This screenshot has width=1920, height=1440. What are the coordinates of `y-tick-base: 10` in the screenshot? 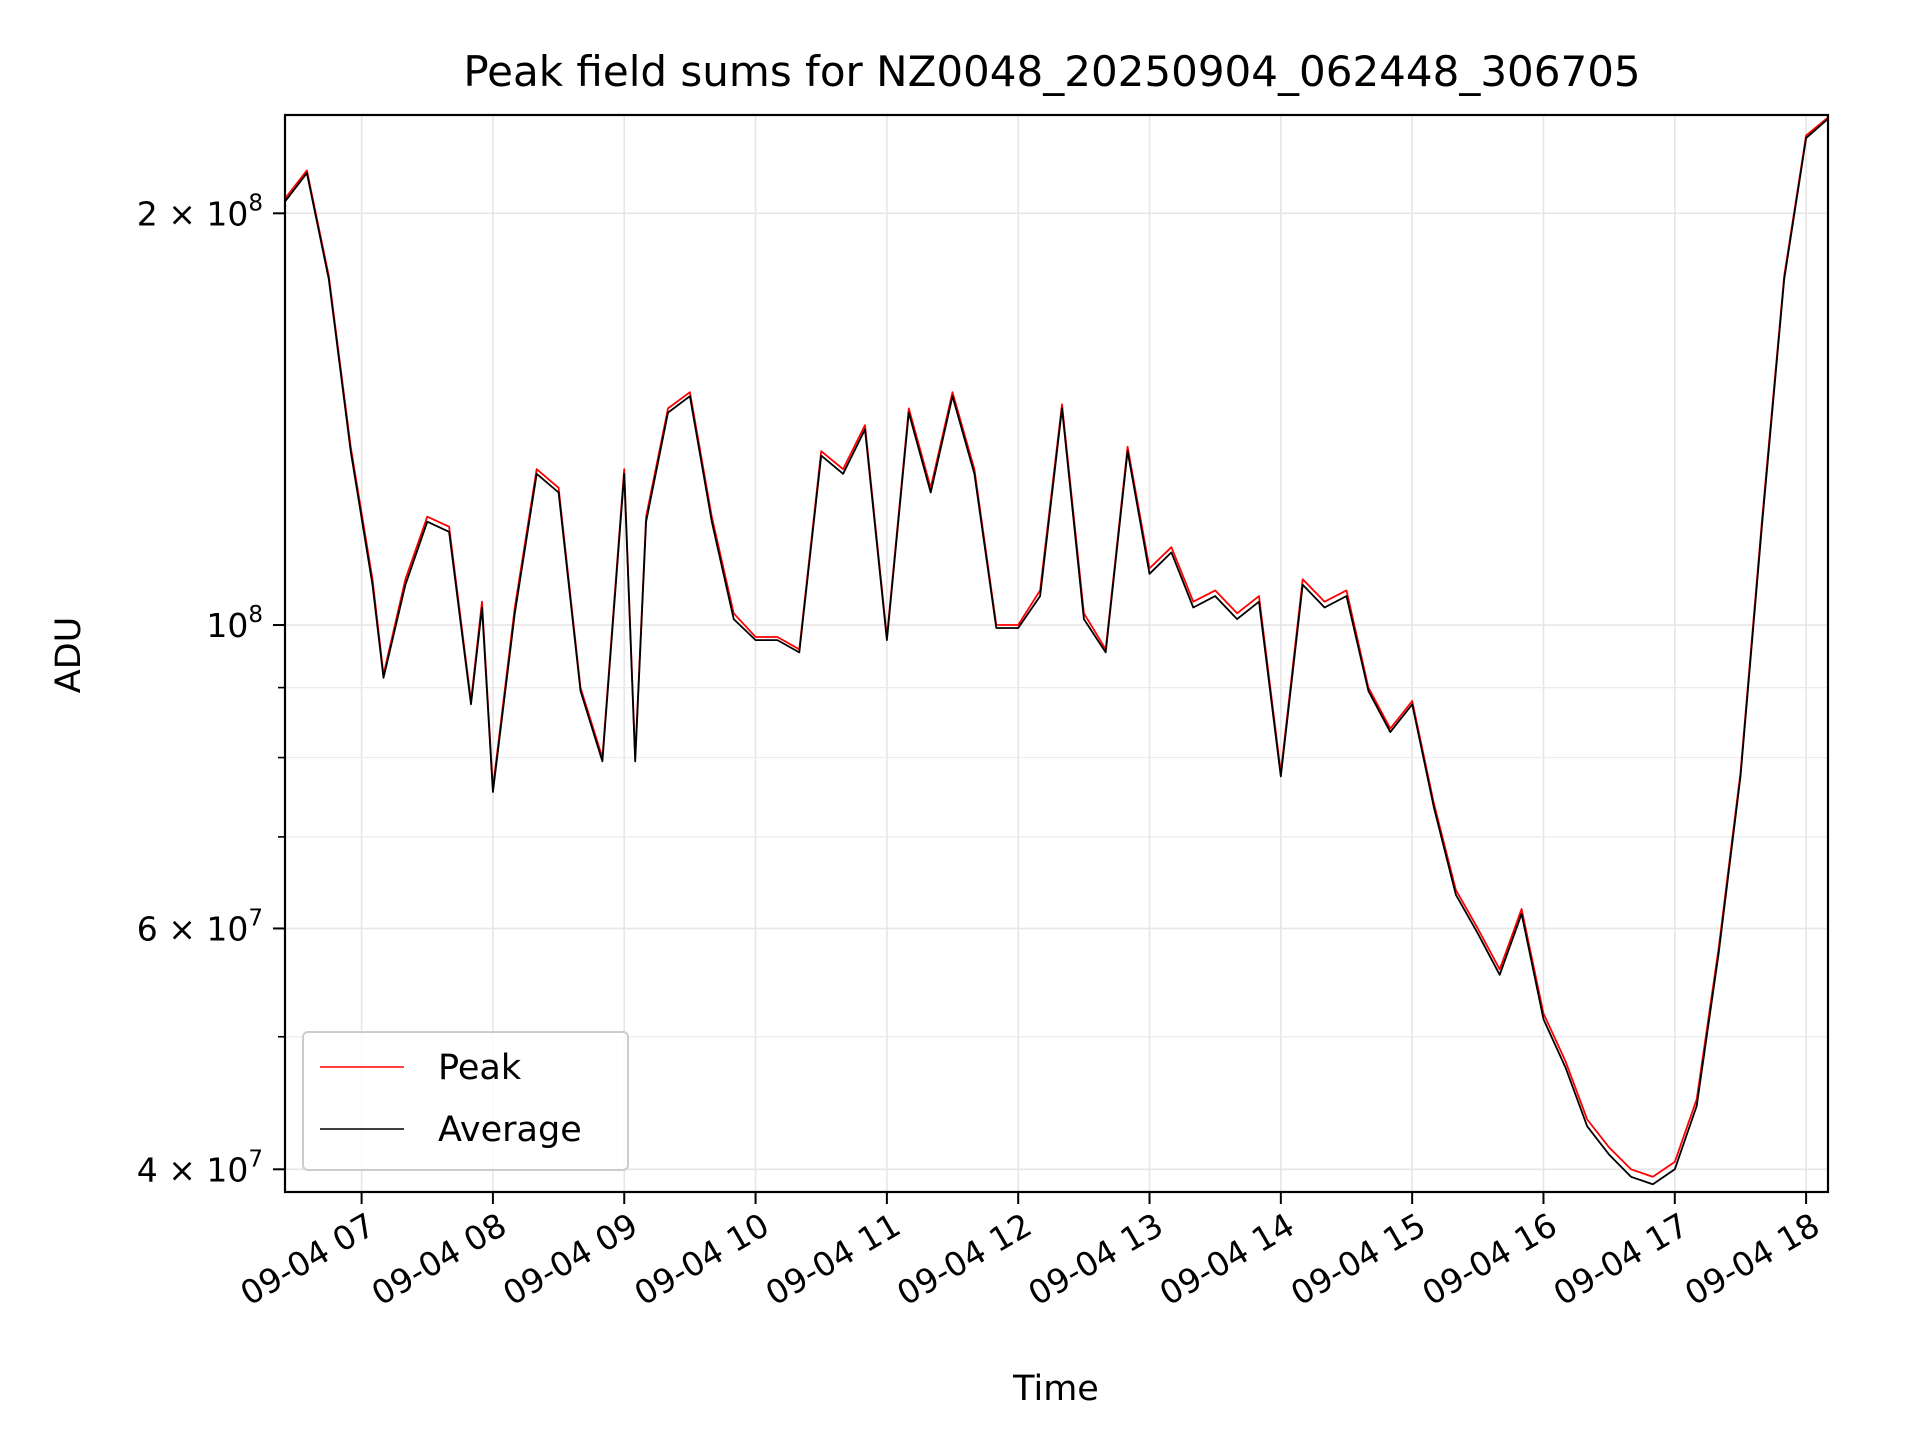 It's located at (227, 625).